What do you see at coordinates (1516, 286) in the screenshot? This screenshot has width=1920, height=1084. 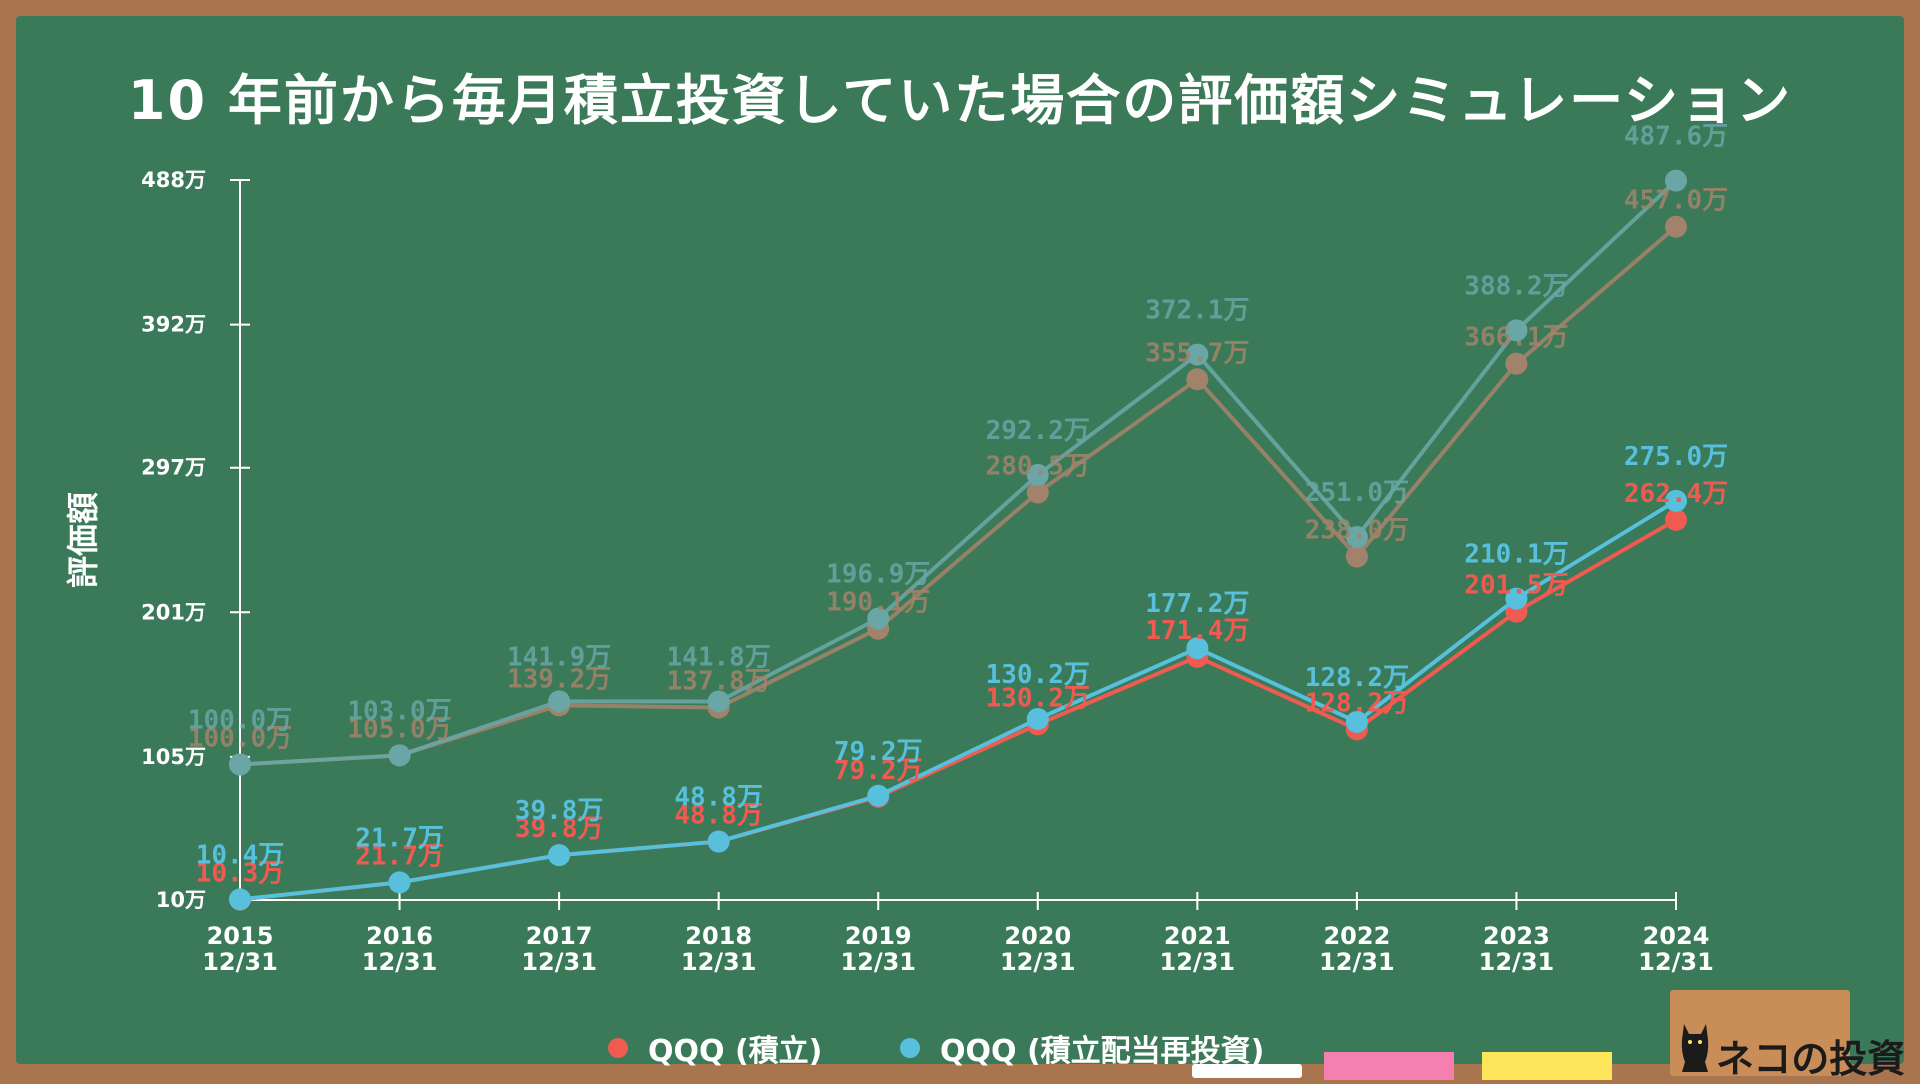 I see `data-label: 388.2万` at bounding box center [1516, 286].